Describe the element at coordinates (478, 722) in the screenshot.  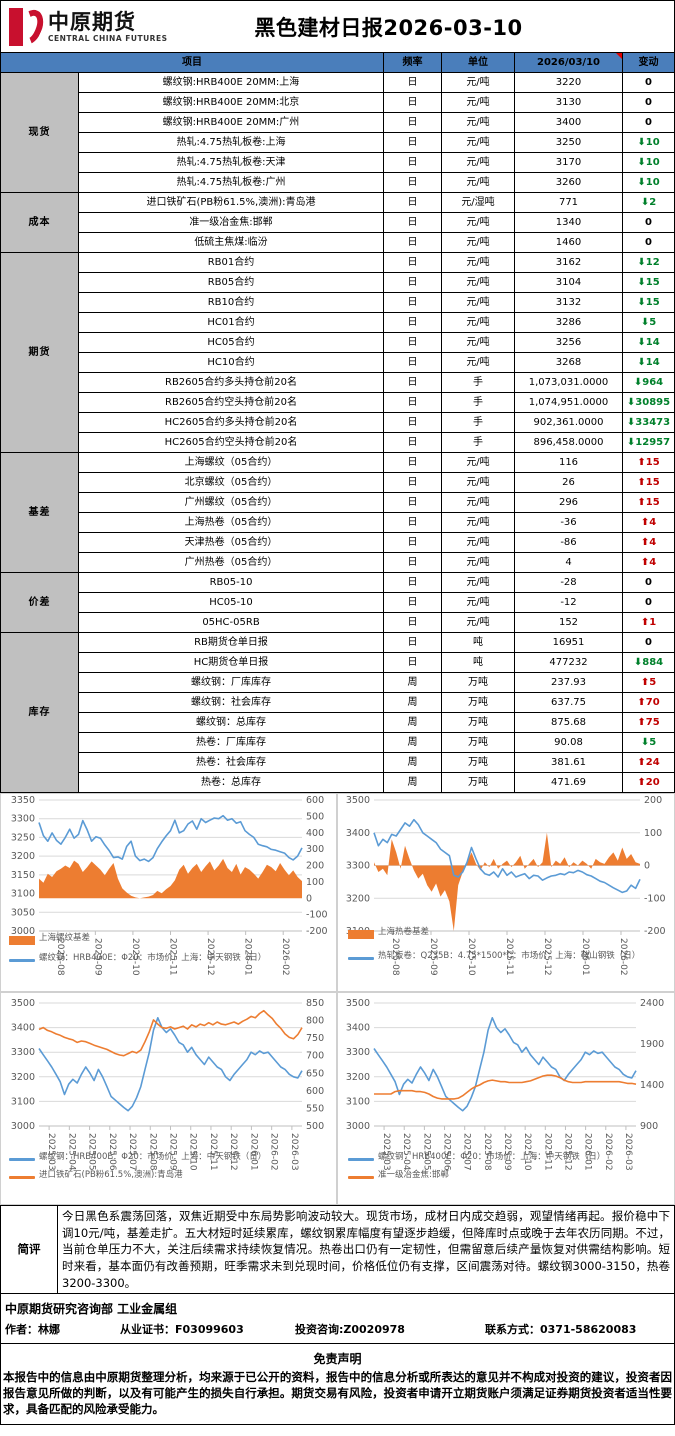
I see `cell-unit: 万吨` at that location.